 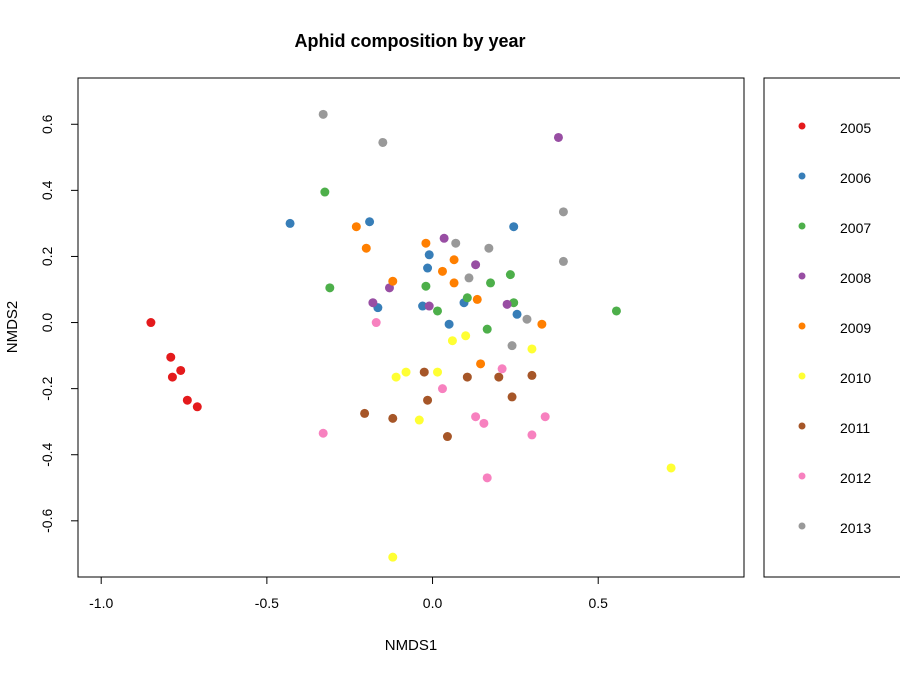 I want to click on legend-marker-2013, so click(x=802, y=526).